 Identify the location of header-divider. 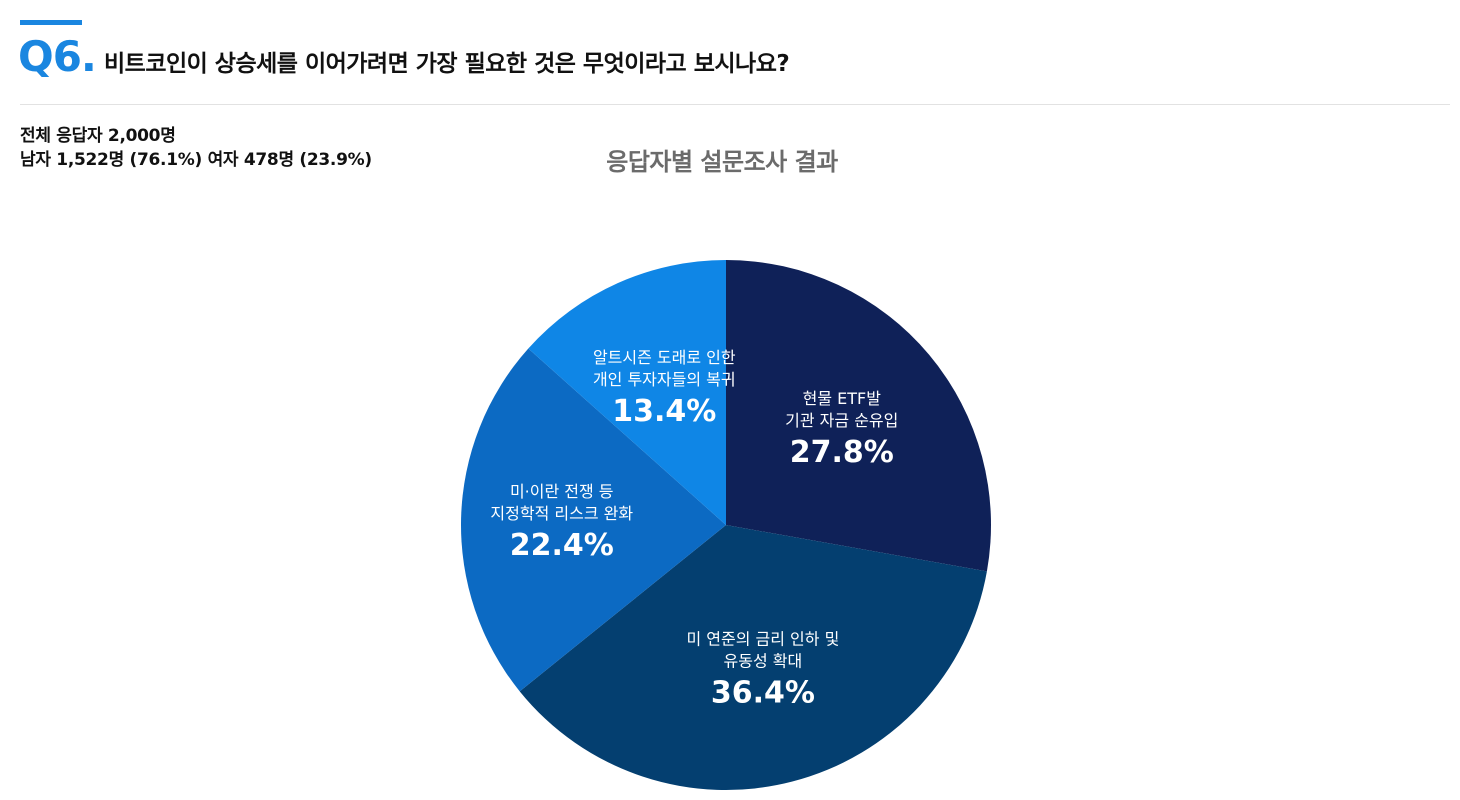
(735, 104).